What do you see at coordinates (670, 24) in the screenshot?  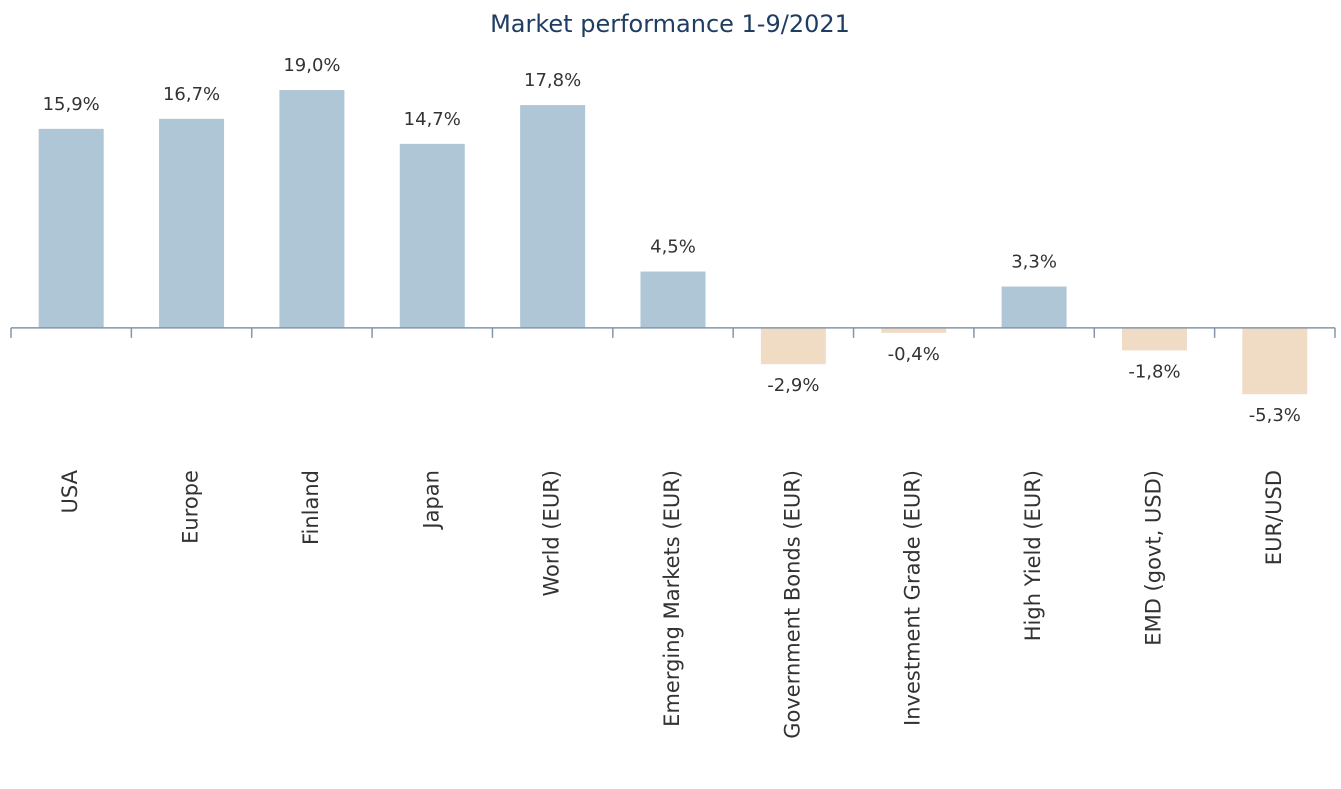 I see `chart-title: Market performance 1-9/2021` at bounding box center [670, 24].